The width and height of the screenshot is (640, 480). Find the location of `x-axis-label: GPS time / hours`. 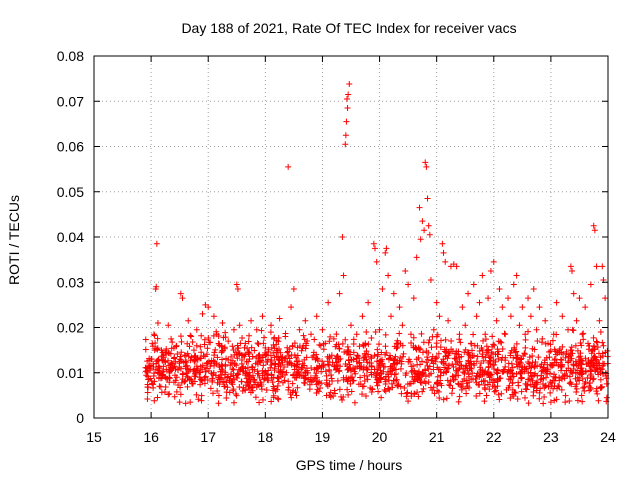

x-axis-label: GPS time / hours is located at coordinates (349, 465).